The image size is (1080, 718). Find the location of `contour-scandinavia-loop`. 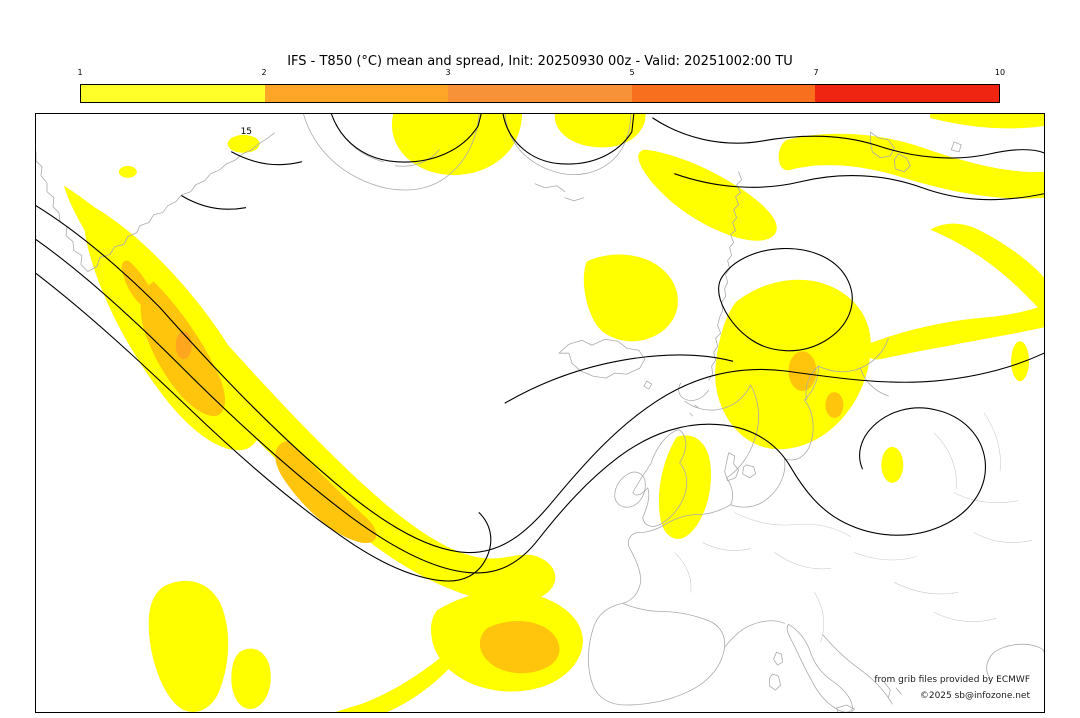

contour-scandinavia-loop is located at coordinates (785, 299).